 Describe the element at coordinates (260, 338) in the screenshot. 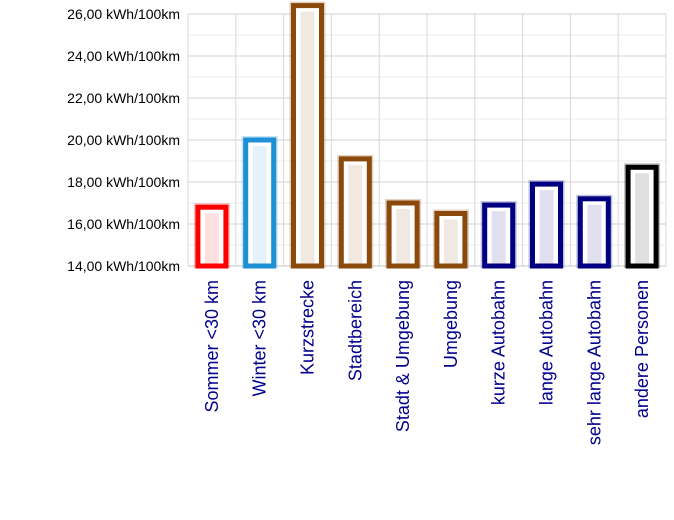

I see `x-tick-label: Winter <30 km` at that location.